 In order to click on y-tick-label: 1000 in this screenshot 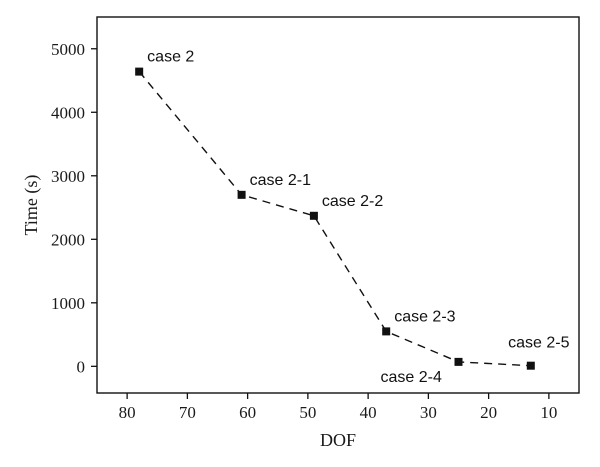, I will do `click(68, 303)`.